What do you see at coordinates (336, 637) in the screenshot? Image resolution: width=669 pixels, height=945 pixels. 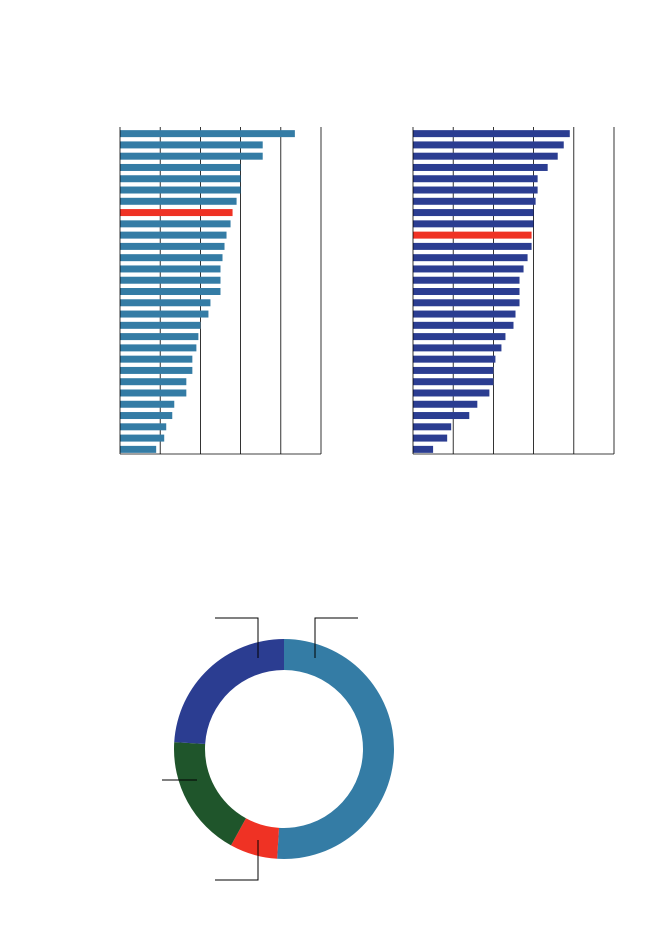 I see `leader-line-teal-slice` at bounding box center [336, 637].